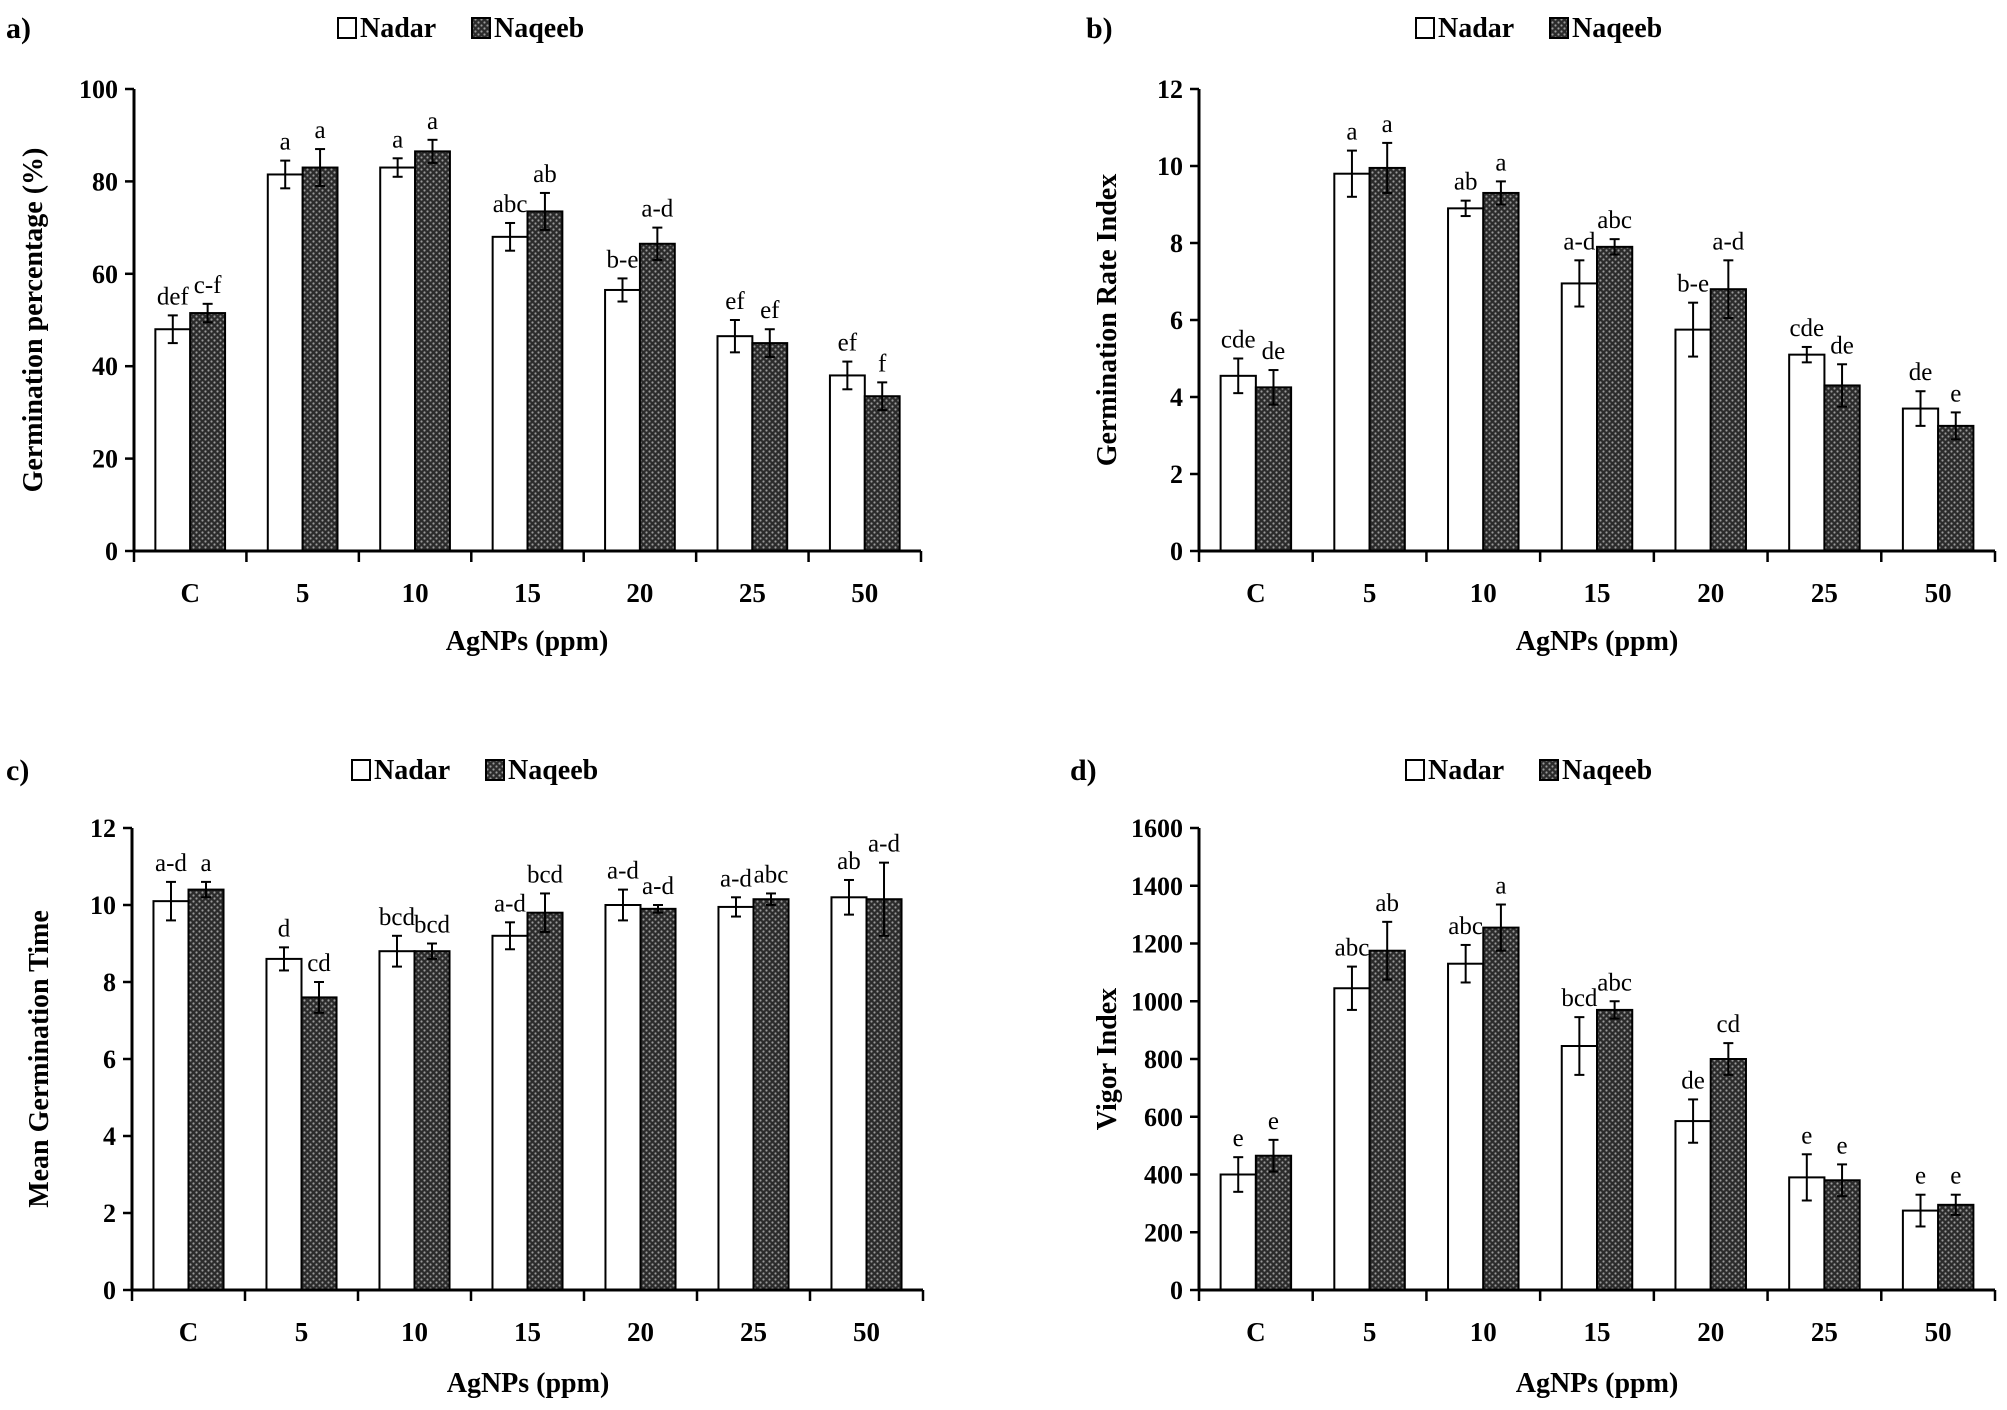  What do you see at coordinates (208, 285) in the screenshot?
I see `significance-label: c-f` at bounding box center [208, 285].